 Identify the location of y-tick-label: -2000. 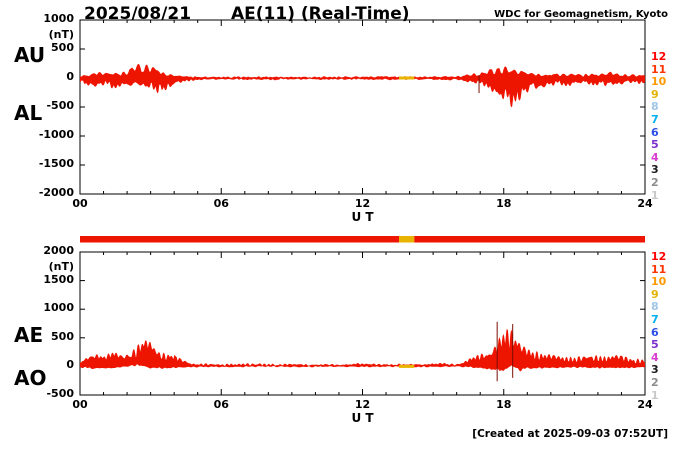
(56, 192).